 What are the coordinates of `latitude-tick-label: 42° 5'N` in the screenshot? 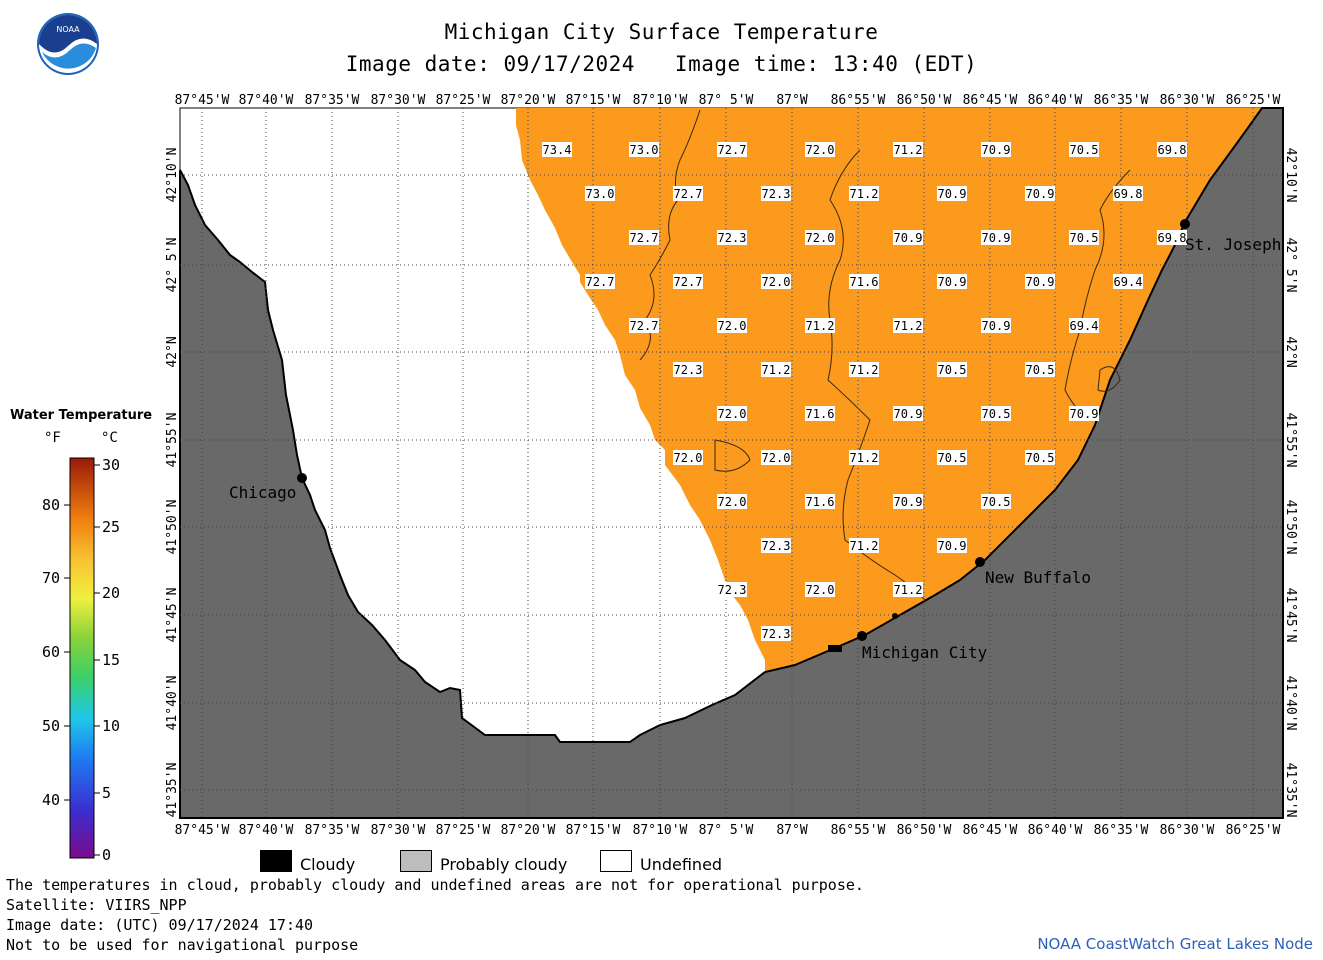 It's located at (1290, 265).